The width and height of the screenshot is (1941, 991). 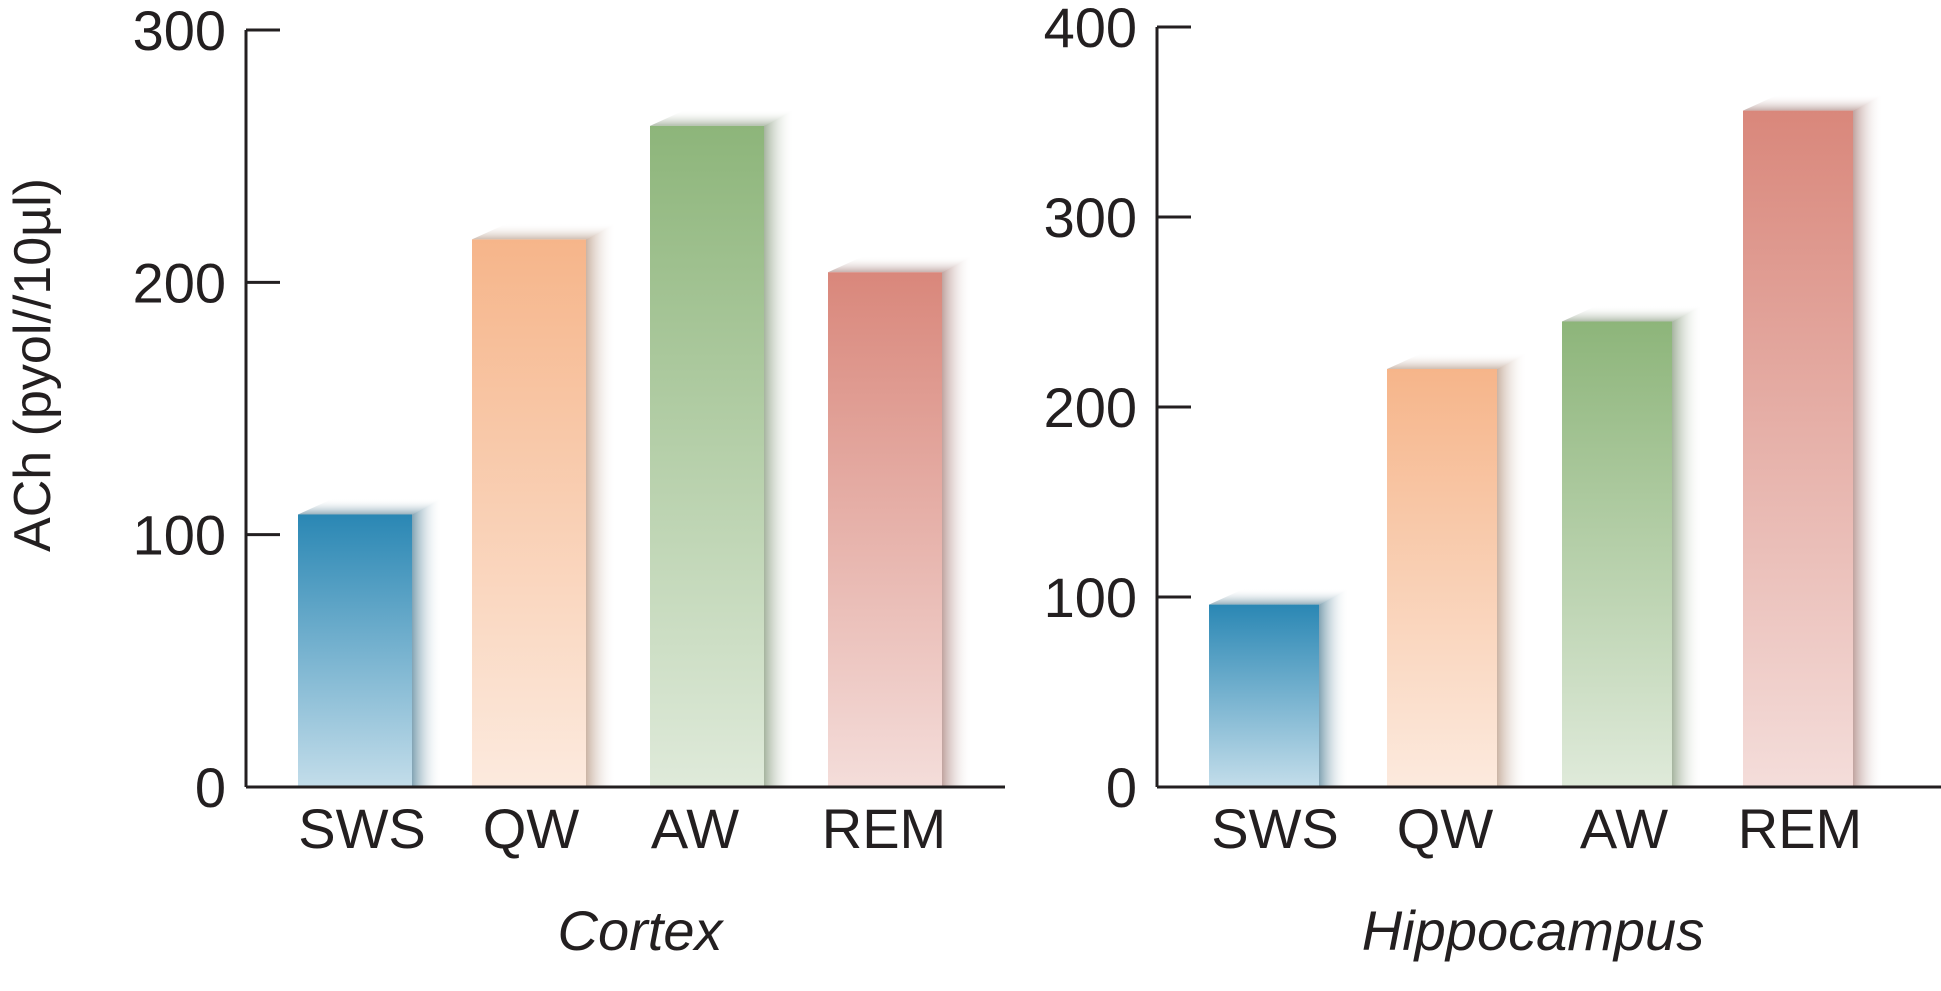 I want to click on y-tick-label: 400, so click(x=1090, y=29).